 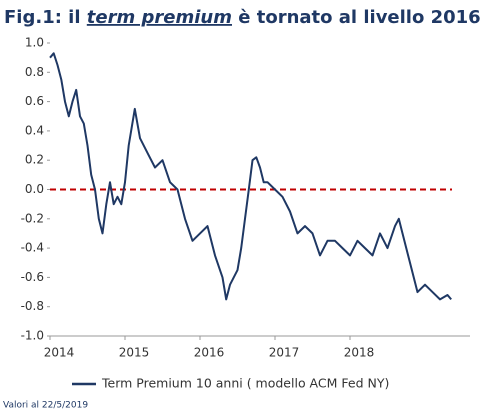 I want to click on title-part: Fig.1: il, so click(x=45, y=17).